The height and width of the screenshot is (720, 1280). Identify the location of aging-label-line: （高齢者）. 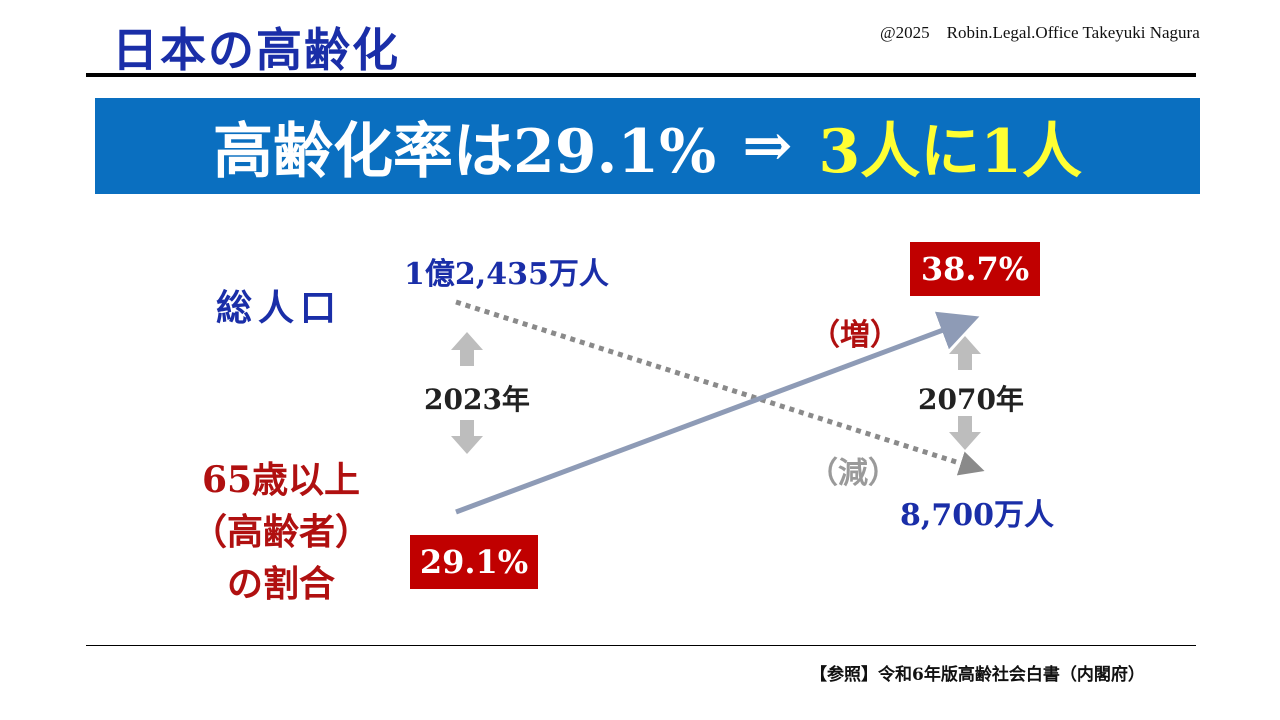
(280, 532).